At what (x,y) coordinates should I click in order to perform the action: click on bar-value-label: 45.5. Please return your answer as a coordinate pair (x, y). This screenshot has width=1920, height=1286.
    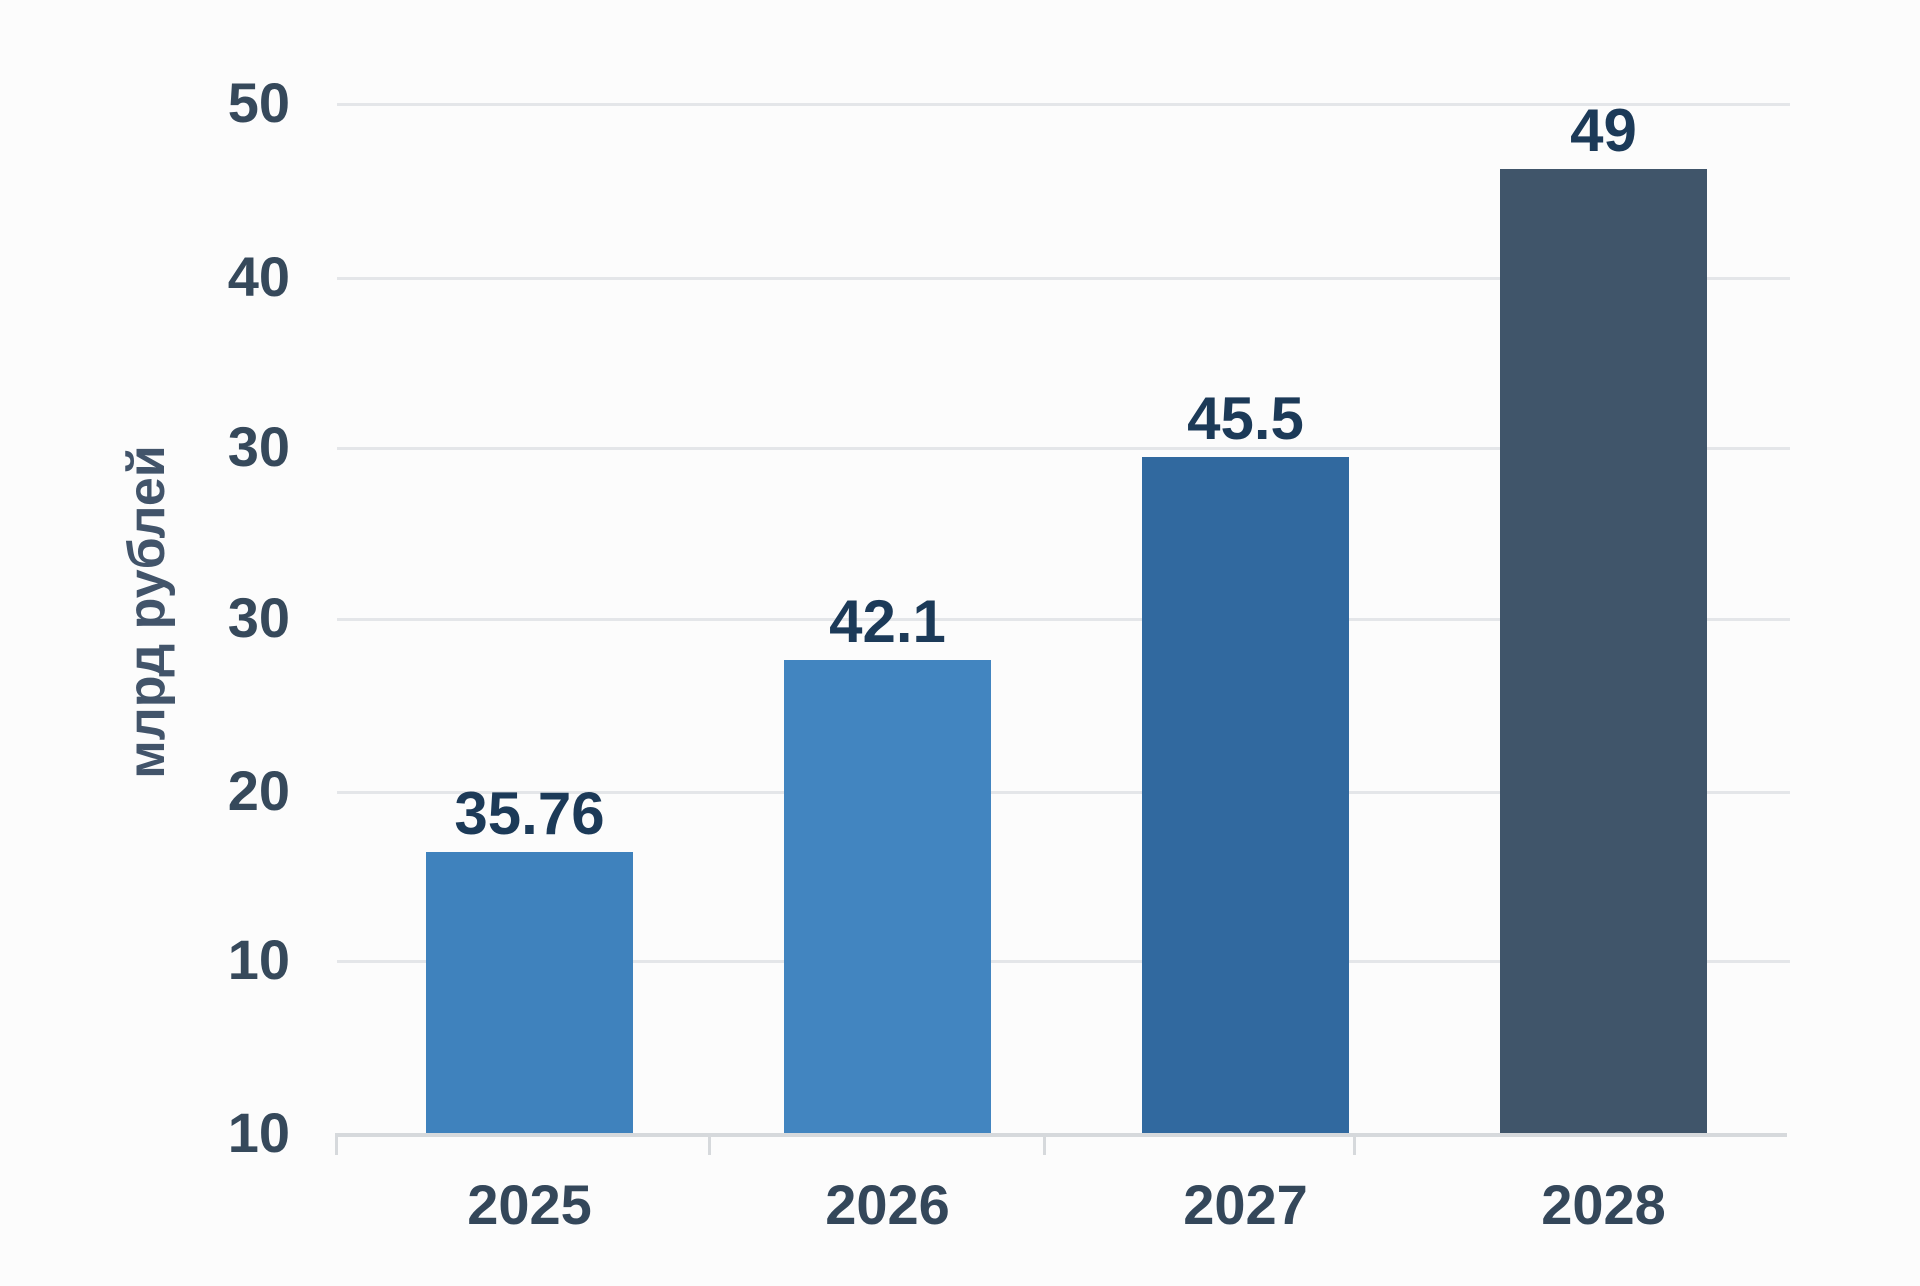
    Looking at the image, I should click on (1245, 418).